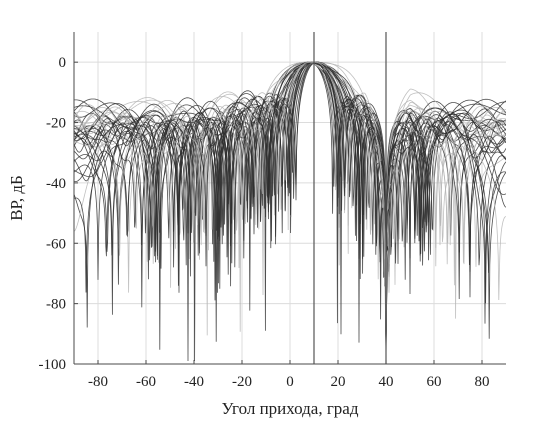 Image resolution: width=560 pixels, height=425 pixels. What do you see at coordinates (53, 365) in the screenshot?
I see `y-tick-label: -100` at bounding box center [53, 365].